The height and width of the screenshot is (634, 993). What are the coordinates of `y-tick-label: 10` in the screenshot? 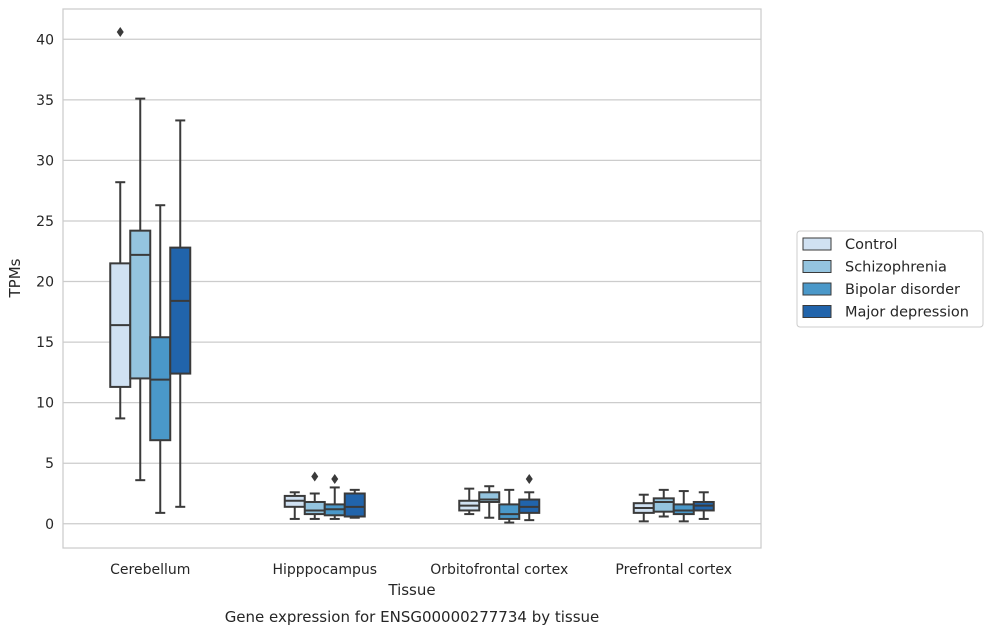 It's located at (45, 404).